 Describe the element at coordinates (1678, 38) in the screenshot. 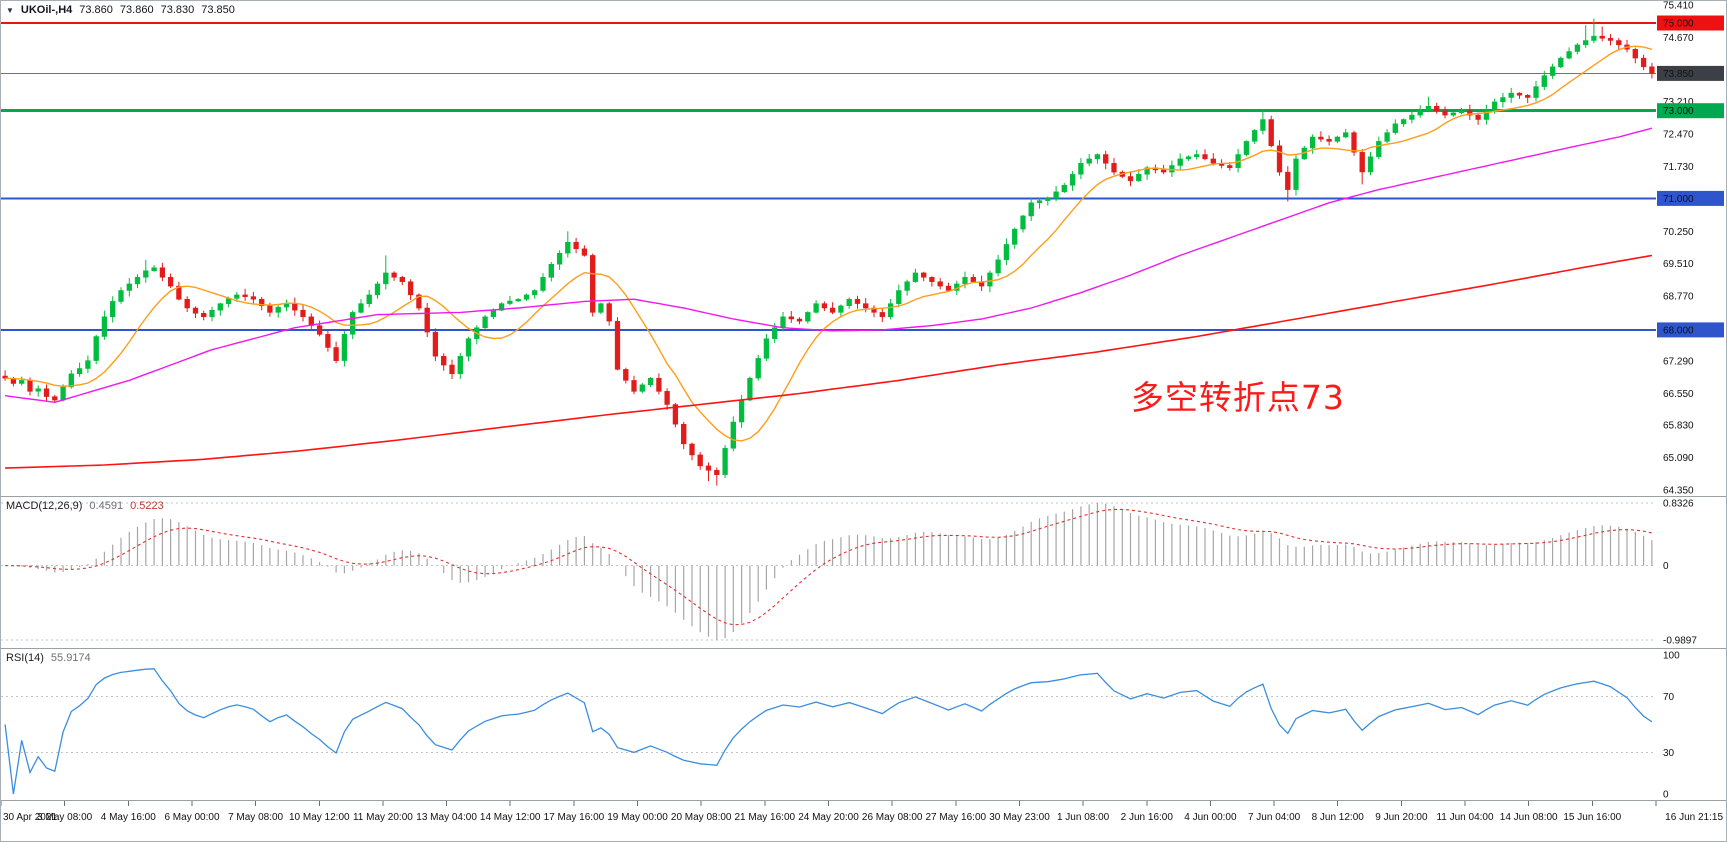

I see `svg-text: 74.670` at that location.